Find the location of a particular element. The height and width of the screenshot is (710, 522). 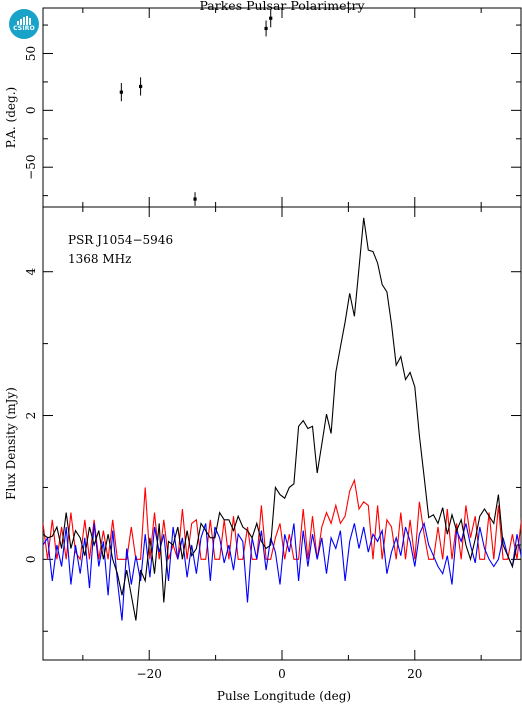

x-tick-label: 20 is located at coordinates (414, 674).